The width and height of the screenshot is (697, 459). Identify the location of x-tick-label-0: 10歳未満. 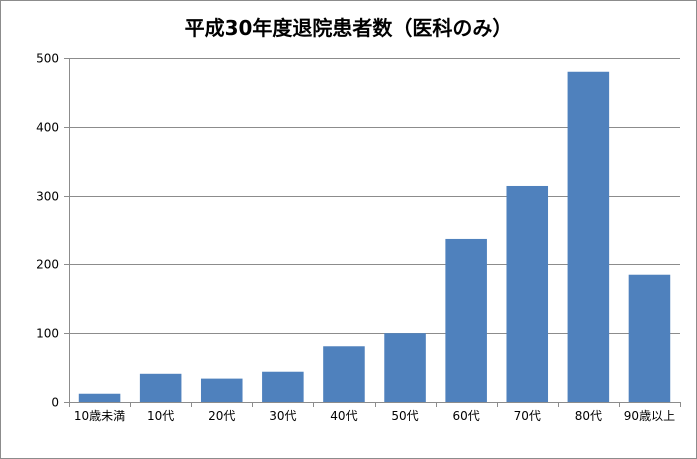
(99, 416).